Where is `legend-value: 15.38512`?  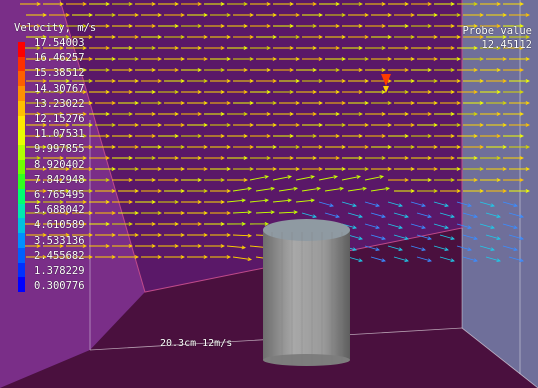
legend-value: 15.38512 is located at coordinates (59, 73).